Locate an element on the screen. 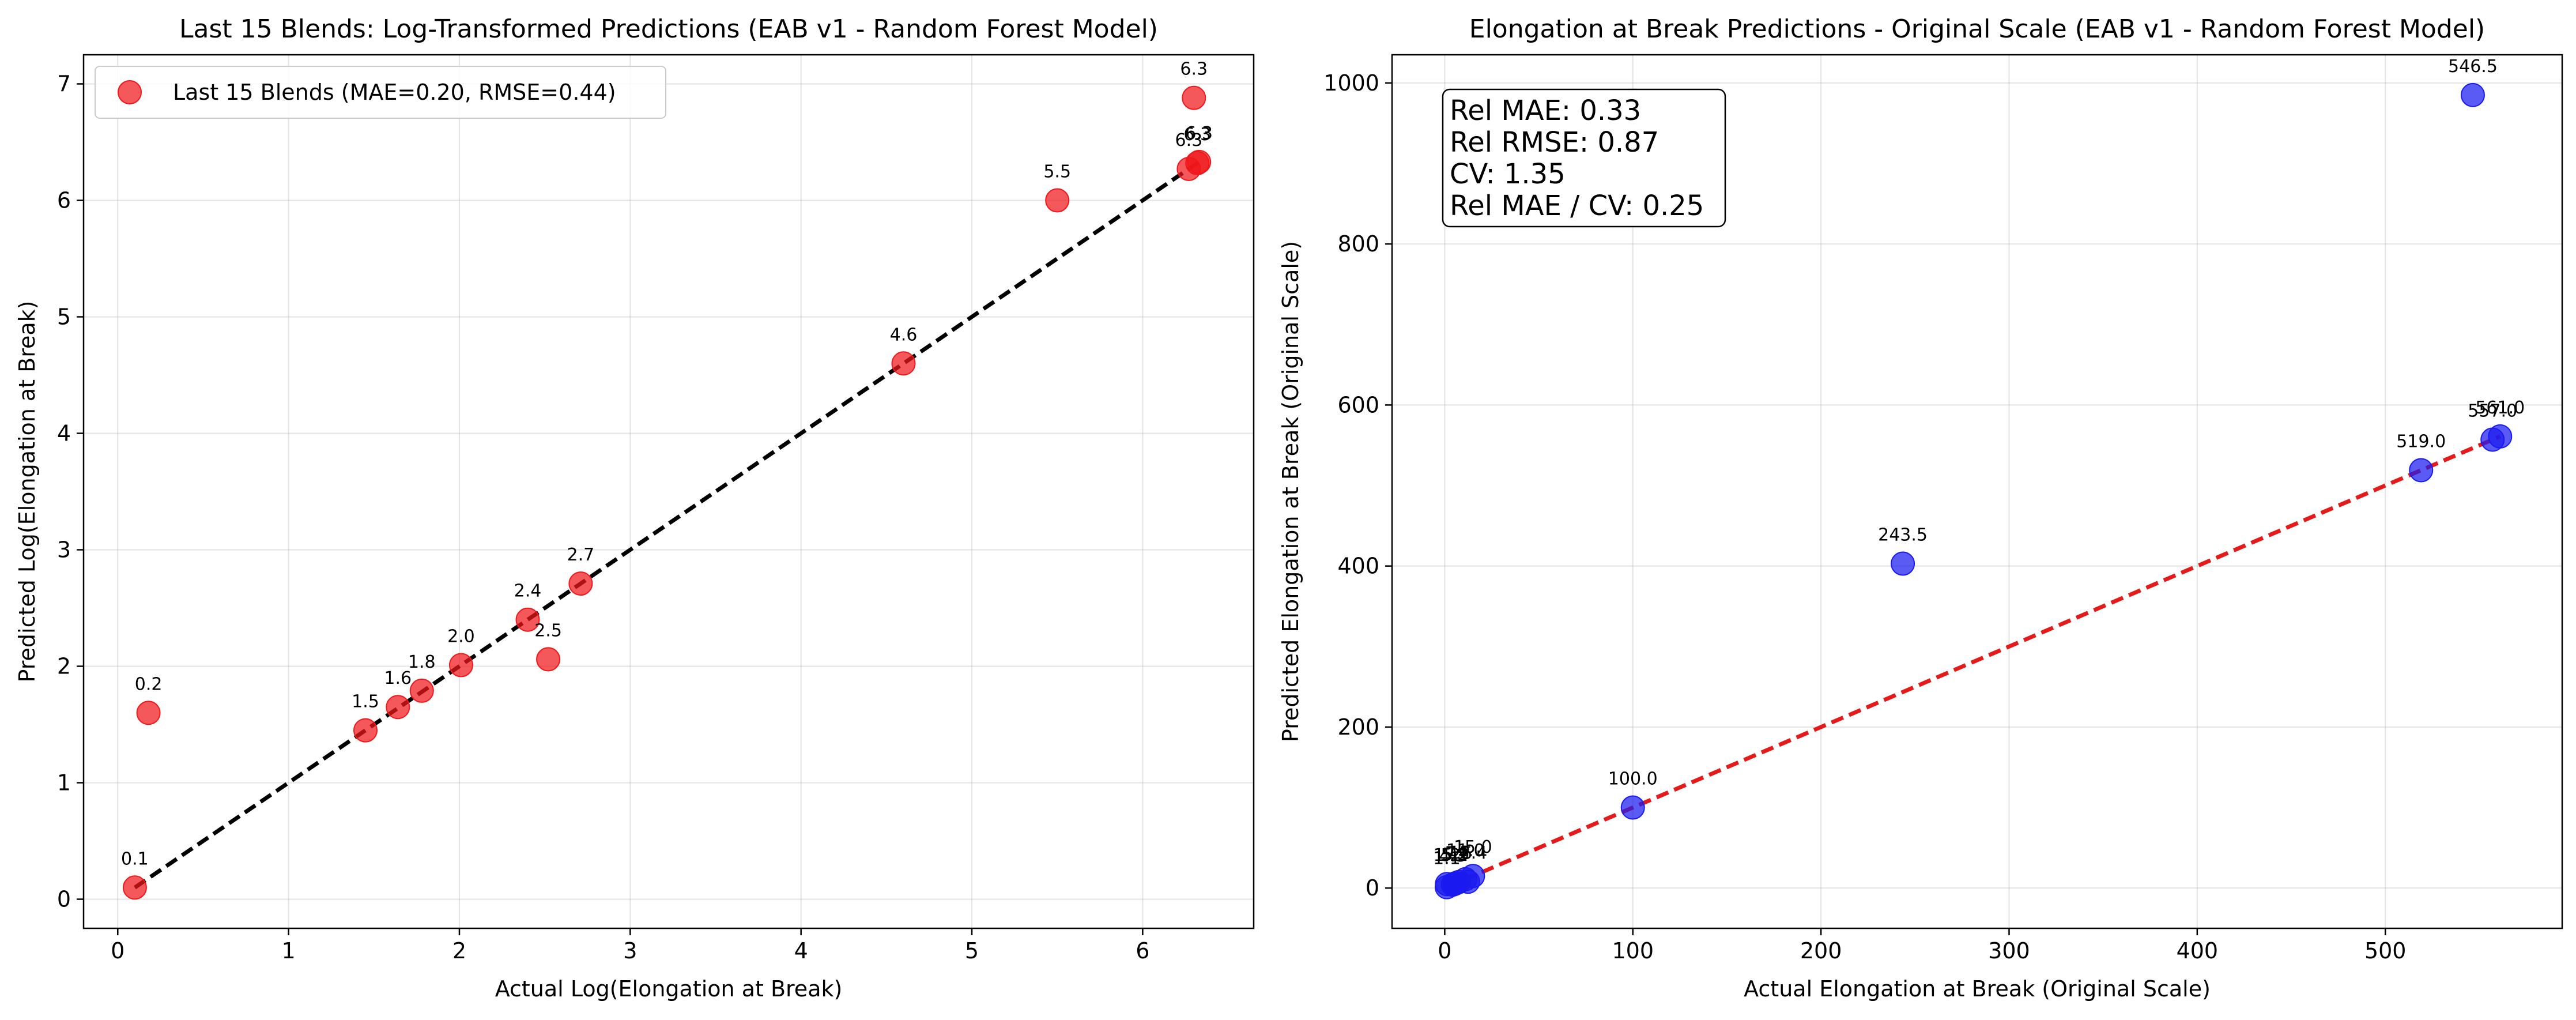 The width and height of the screenshot is (2576, 1020). point-label: 2.5 is located at coordinates (548, 630).